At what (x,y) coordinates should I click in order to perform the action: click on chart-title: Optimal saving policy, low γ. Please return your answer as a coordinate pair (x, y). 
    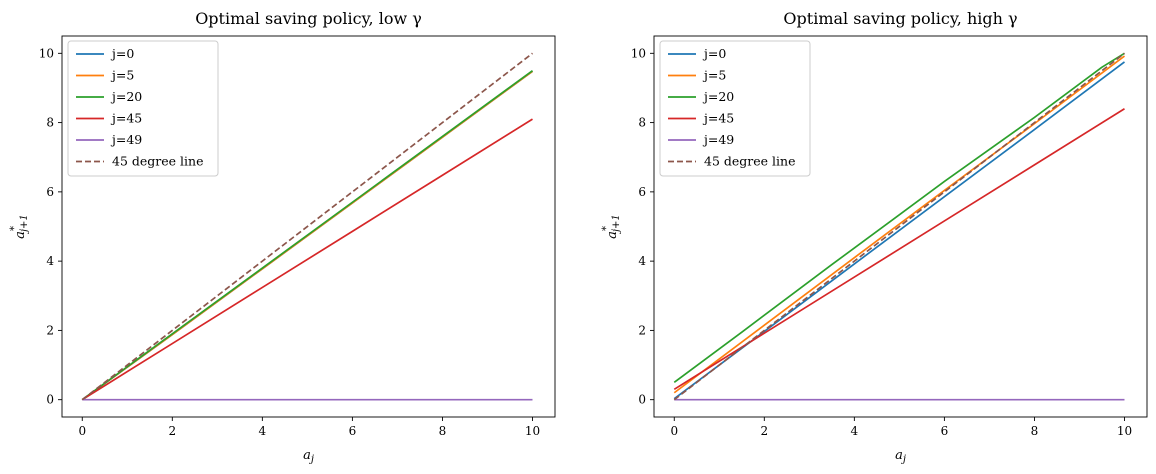
    Looking at the image, I should click on (308, 18).